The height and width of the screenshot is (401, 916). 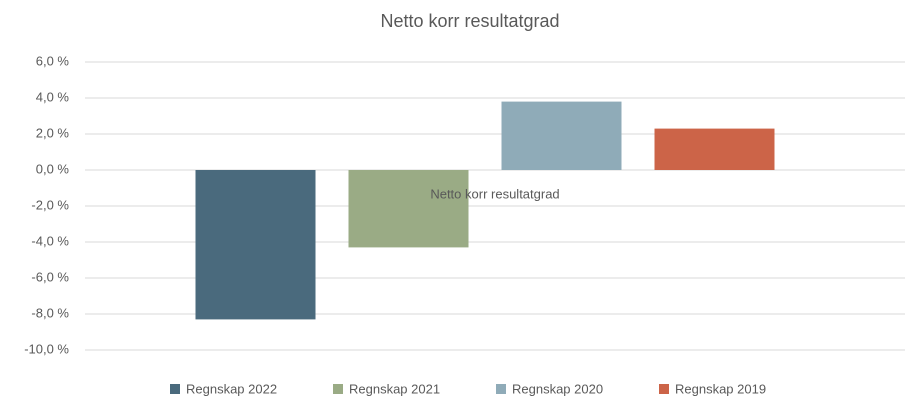 What do you see at coordinates (720, 388) in the screenshot?
I see `legend-label: Regnskap 2019` at bounding box center [720, 388].